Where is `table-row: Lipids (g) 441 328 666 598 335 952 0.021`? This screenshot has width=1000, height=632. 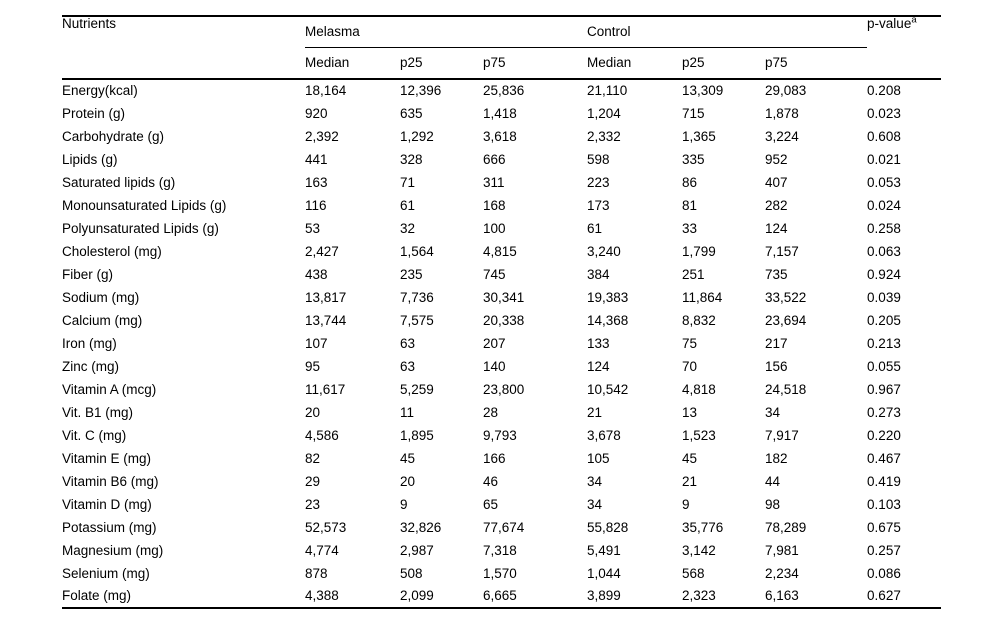
table-row: Lipids (g) 441 328 666 598 335 952 0.021 is located at coordinates (501, 159).